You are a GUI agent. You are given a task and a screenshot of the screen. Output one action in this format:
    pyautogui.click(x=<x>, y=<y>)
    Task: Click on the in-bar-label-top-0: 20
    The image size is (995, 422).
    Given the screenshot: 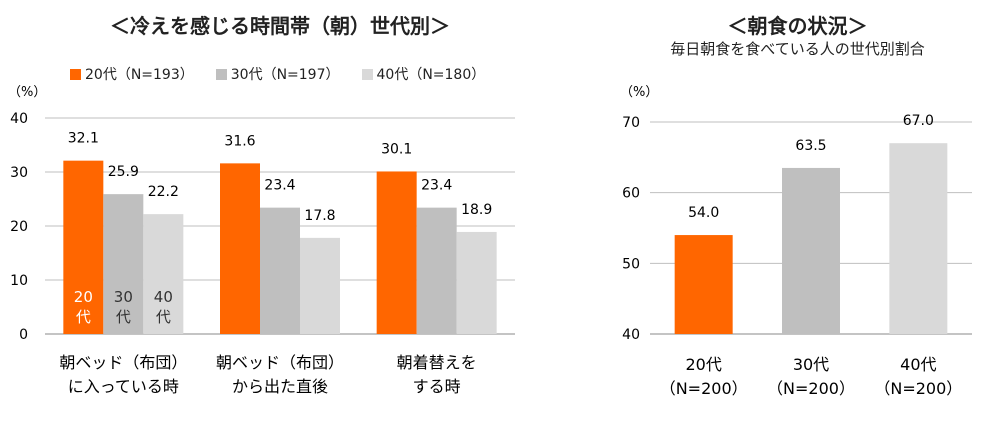 What is the action you would take?
    pyautogui.click(x=83, y=297)
    